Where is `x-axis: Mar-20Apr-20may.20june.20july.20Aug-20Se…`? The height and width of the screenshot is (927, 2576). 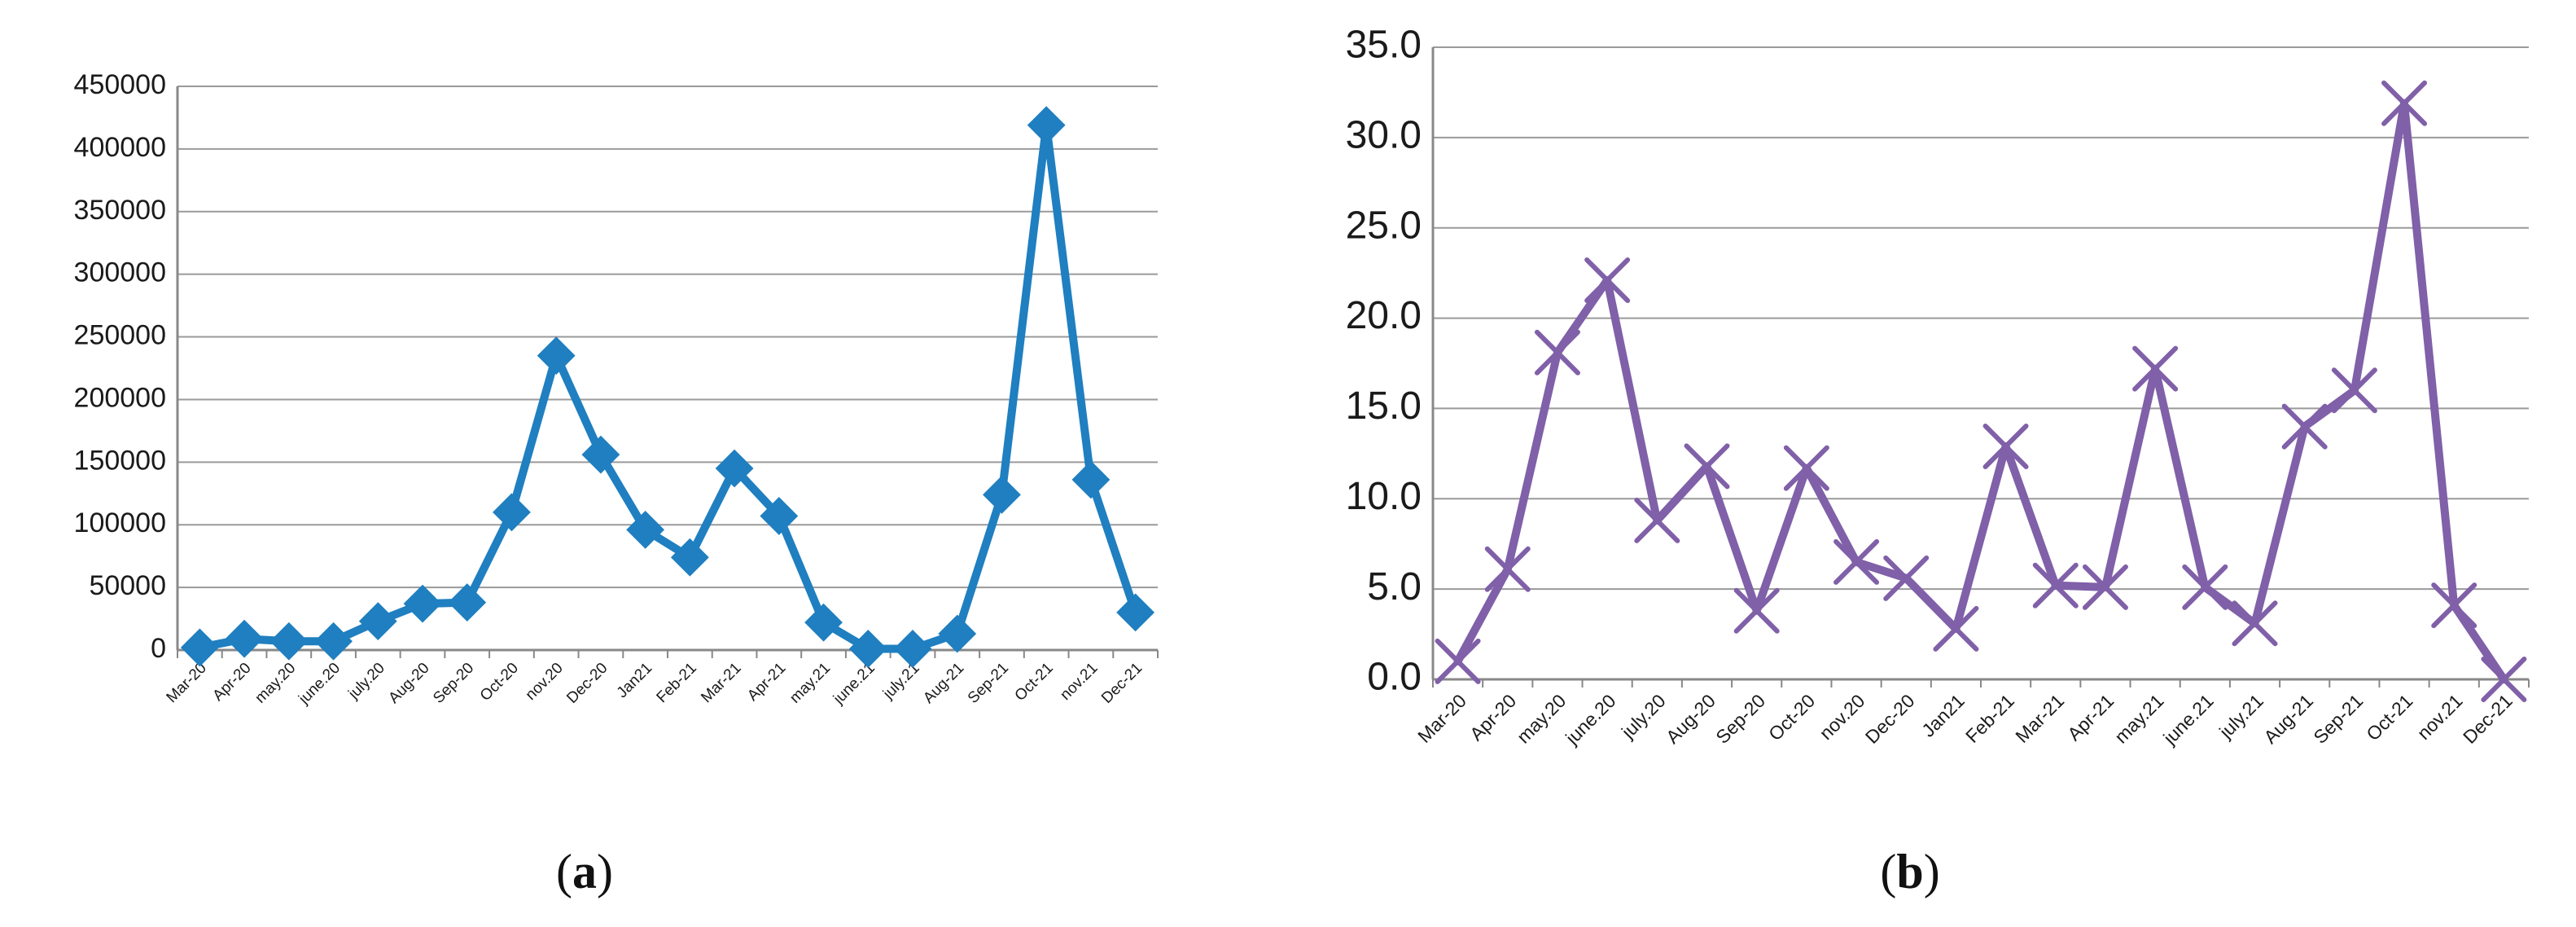 x-axis: Mar-20Apr-20may.20june.20july.20Aug-20Se… is located at coordinates (1971, 714).